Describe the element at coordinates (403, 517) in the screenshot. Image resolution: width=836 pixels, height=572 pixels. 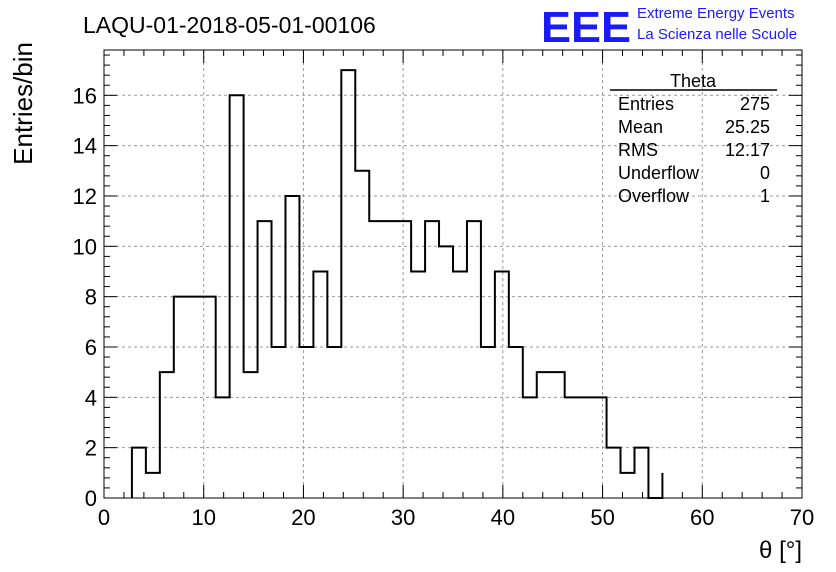
I see `x-tick-label: 30` at that location.